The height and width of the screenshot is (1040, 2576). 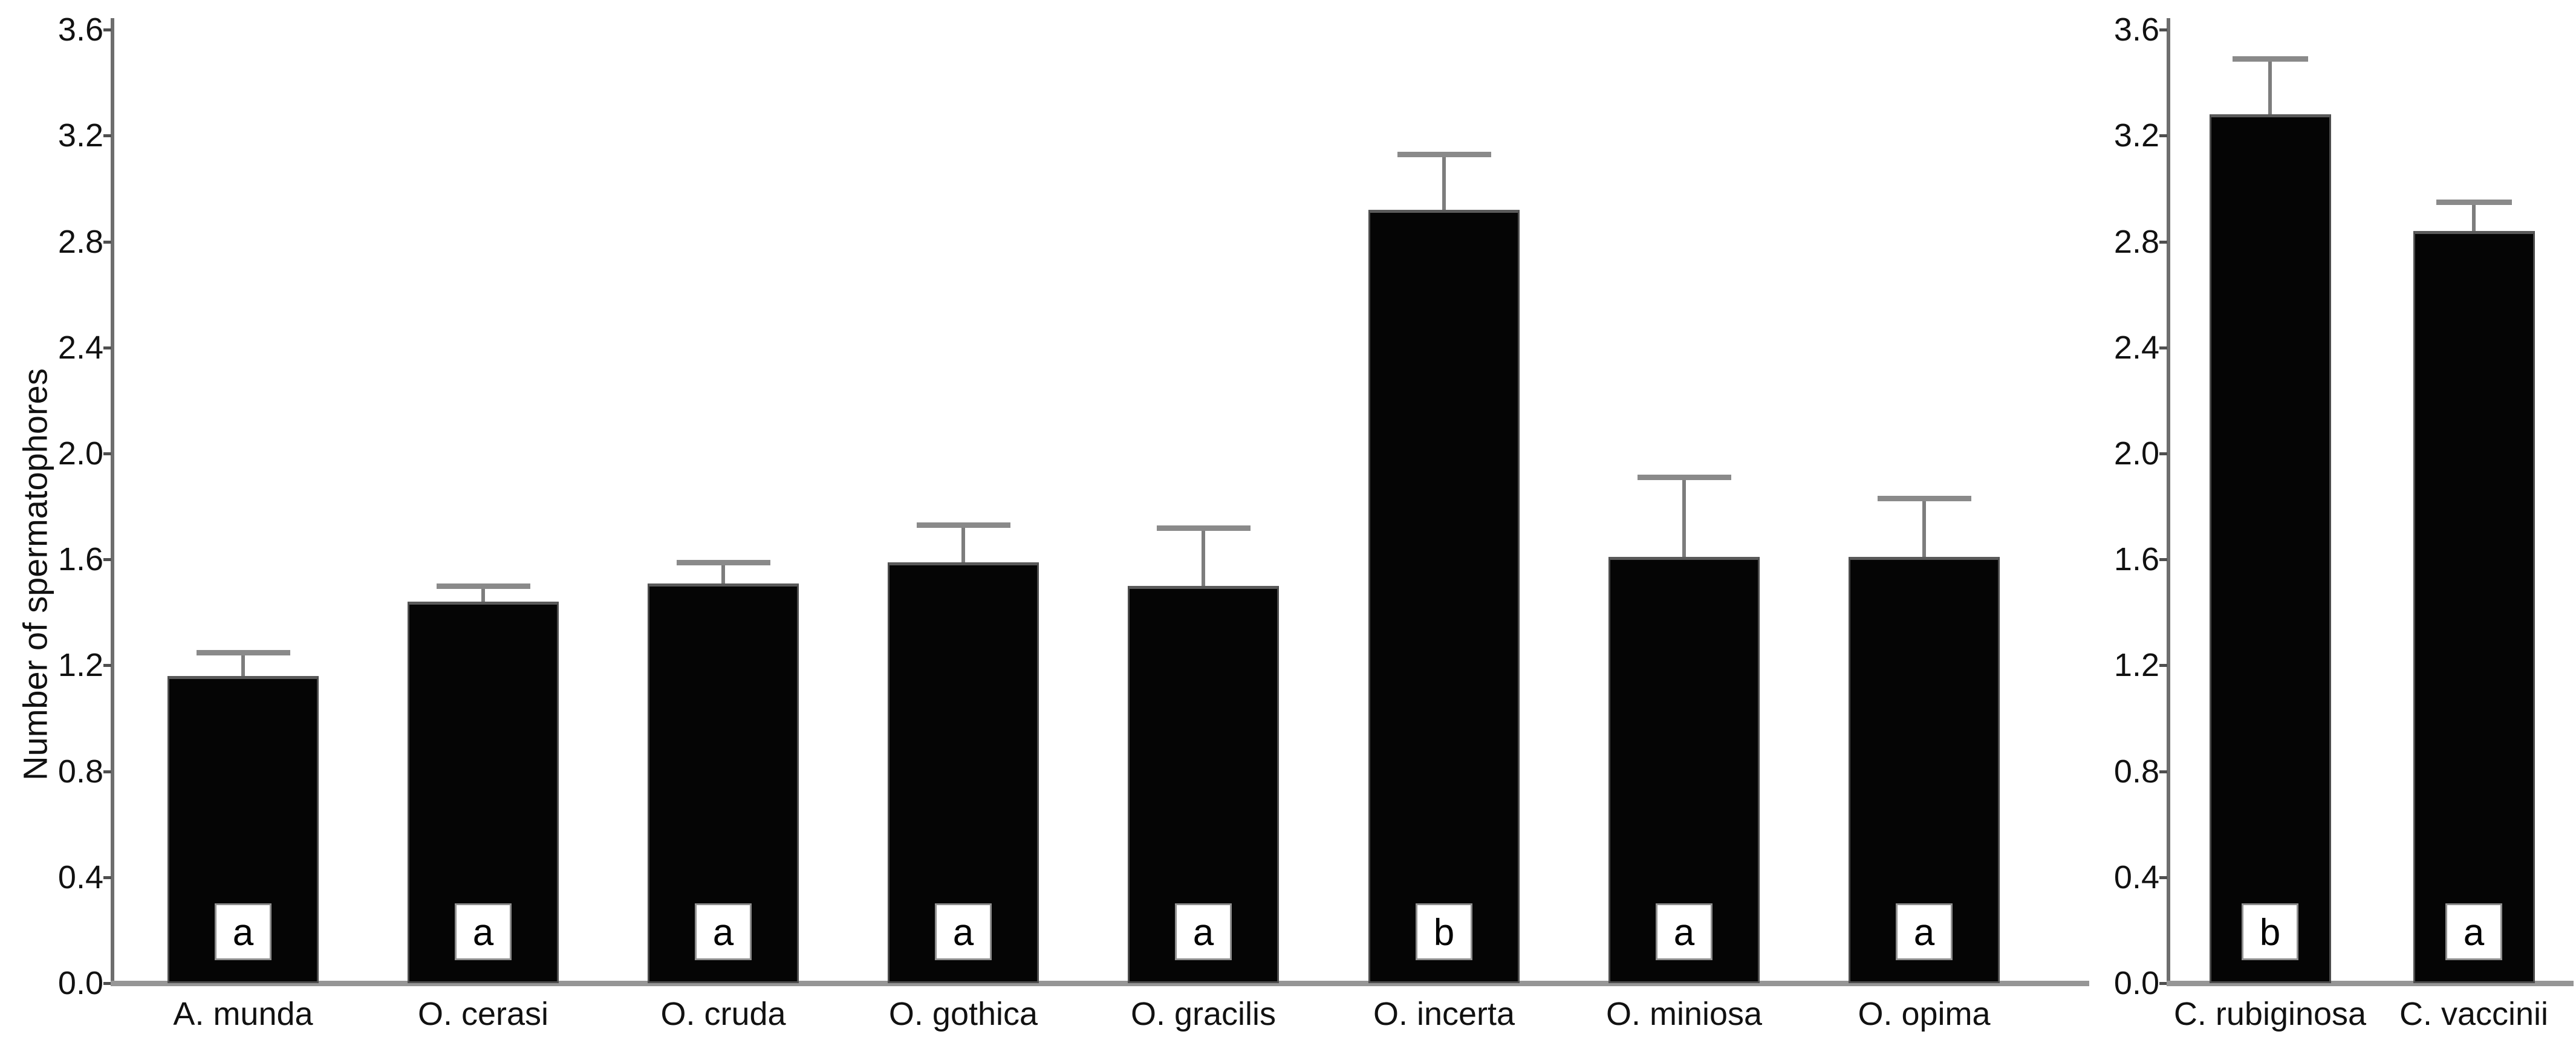 What do you see at coordinates (963, 1014) in the screenshot?
I see `x-tick-label: O. gothica` at bounding box center [963, 1014].